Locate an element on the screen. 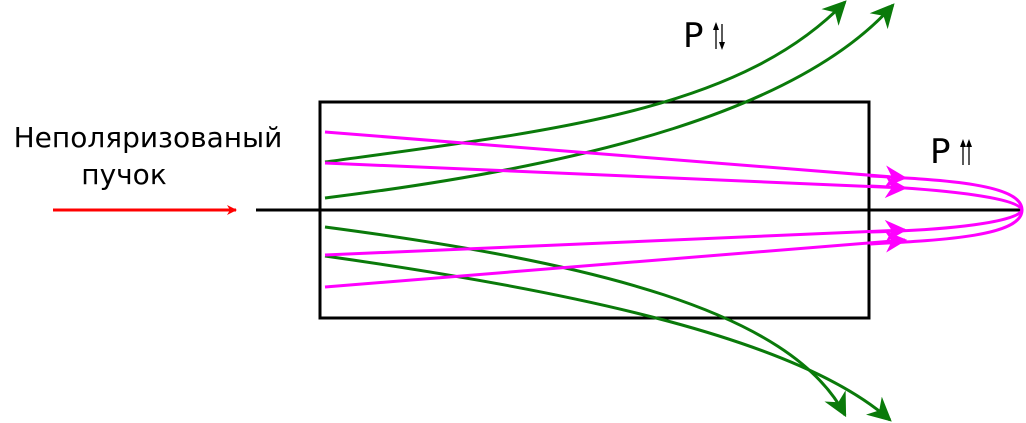  p-parallel-letter: P is located at coordinates (940, 152).